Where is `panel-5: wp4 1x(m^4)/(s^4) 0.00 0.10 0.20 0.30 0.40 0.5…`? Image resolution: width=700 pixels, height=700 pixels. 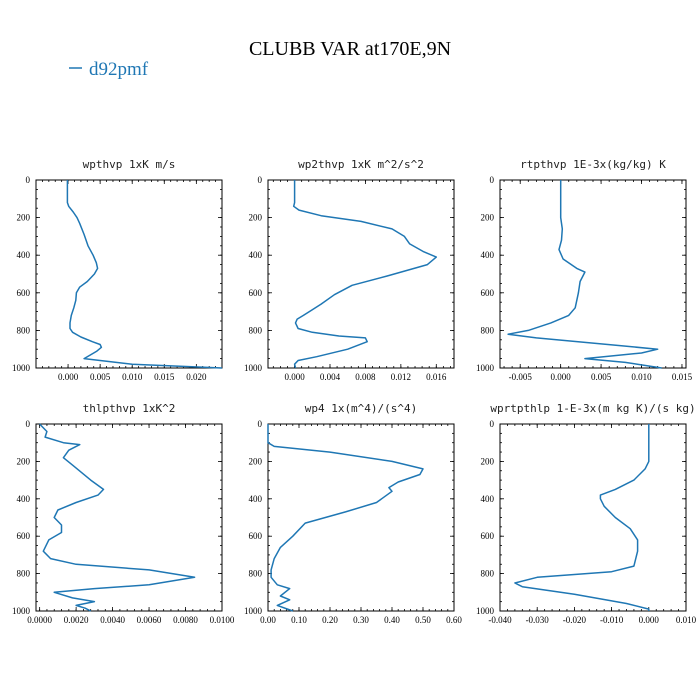 panel-5: wp4 1x(m^4)/(s^4) 0.00 0.10 0.20 0.30 0.40 0.5… is located at coordinates (353, 513).